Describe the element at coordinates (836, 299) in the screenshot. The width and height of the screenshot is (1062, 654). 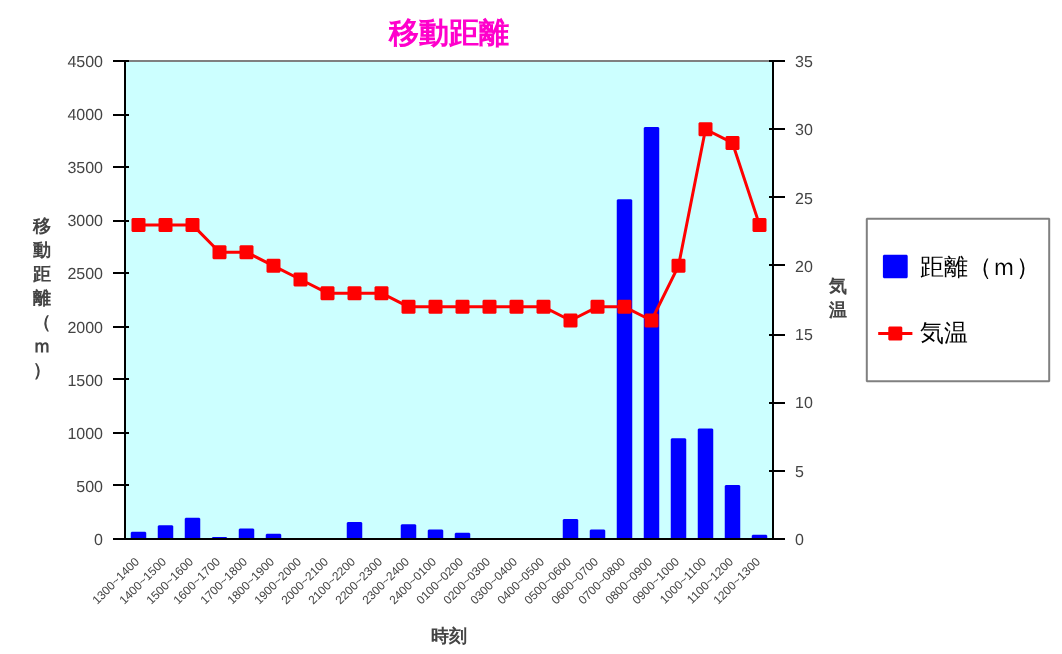
I see `y2-axis-title: 気温` at that location.